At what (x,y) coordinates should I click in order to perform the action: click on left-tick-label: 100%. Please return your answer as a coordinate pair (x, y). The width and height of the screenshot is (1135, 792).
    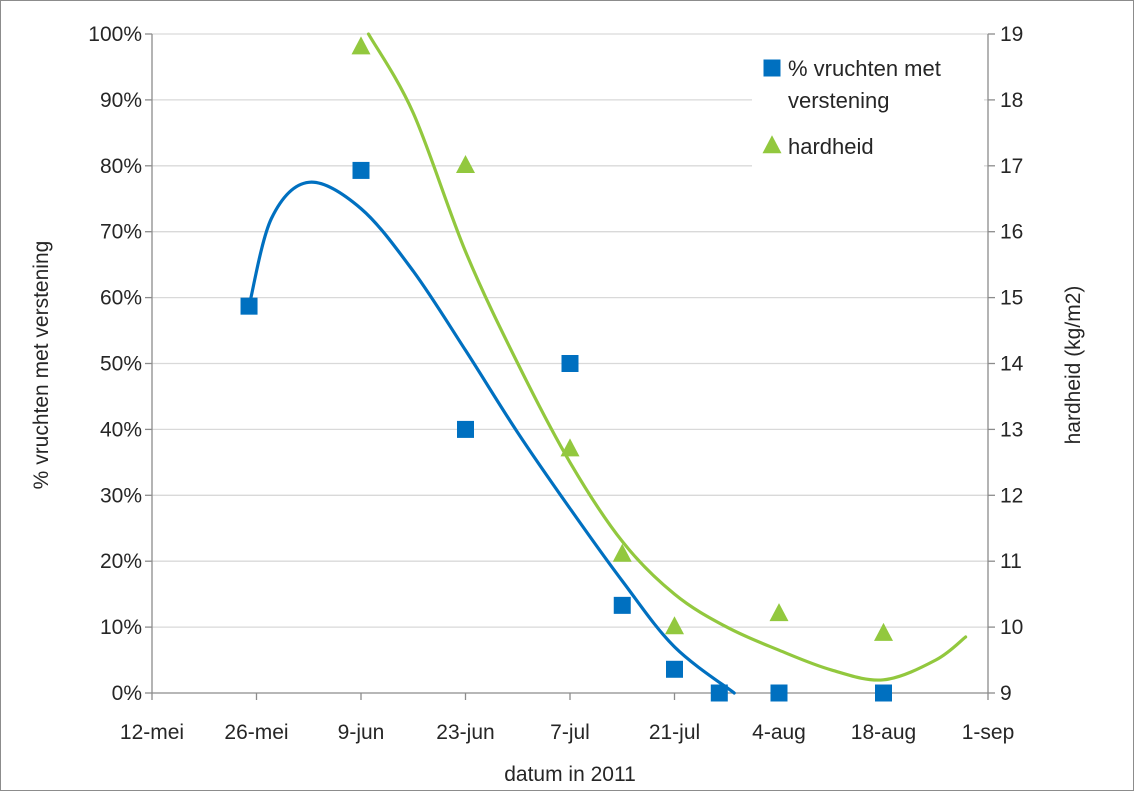
    Looking at the image, I should click on (115, 34).